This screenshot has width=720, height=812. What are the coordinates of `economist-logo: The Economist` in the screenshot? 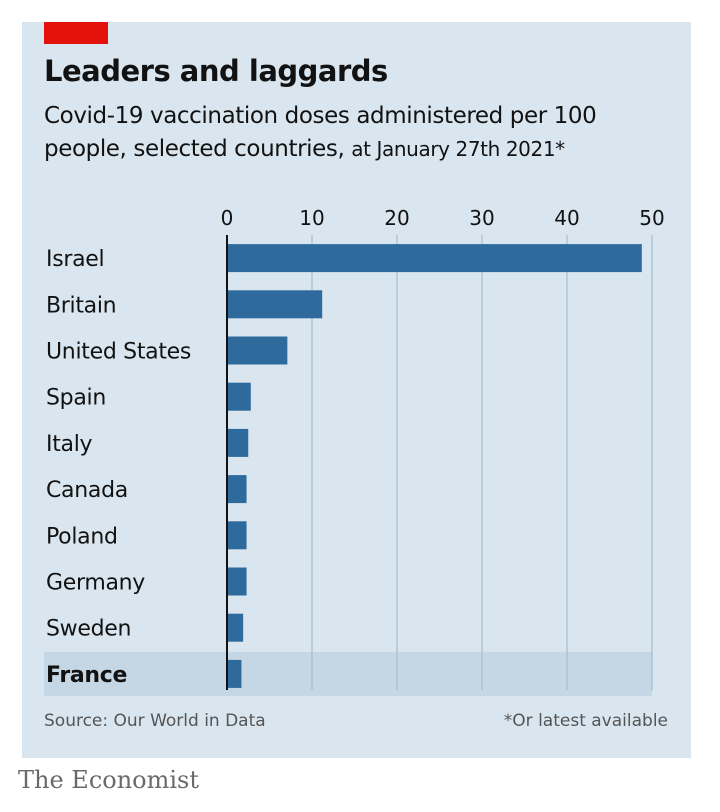 It's located at (109, 780).